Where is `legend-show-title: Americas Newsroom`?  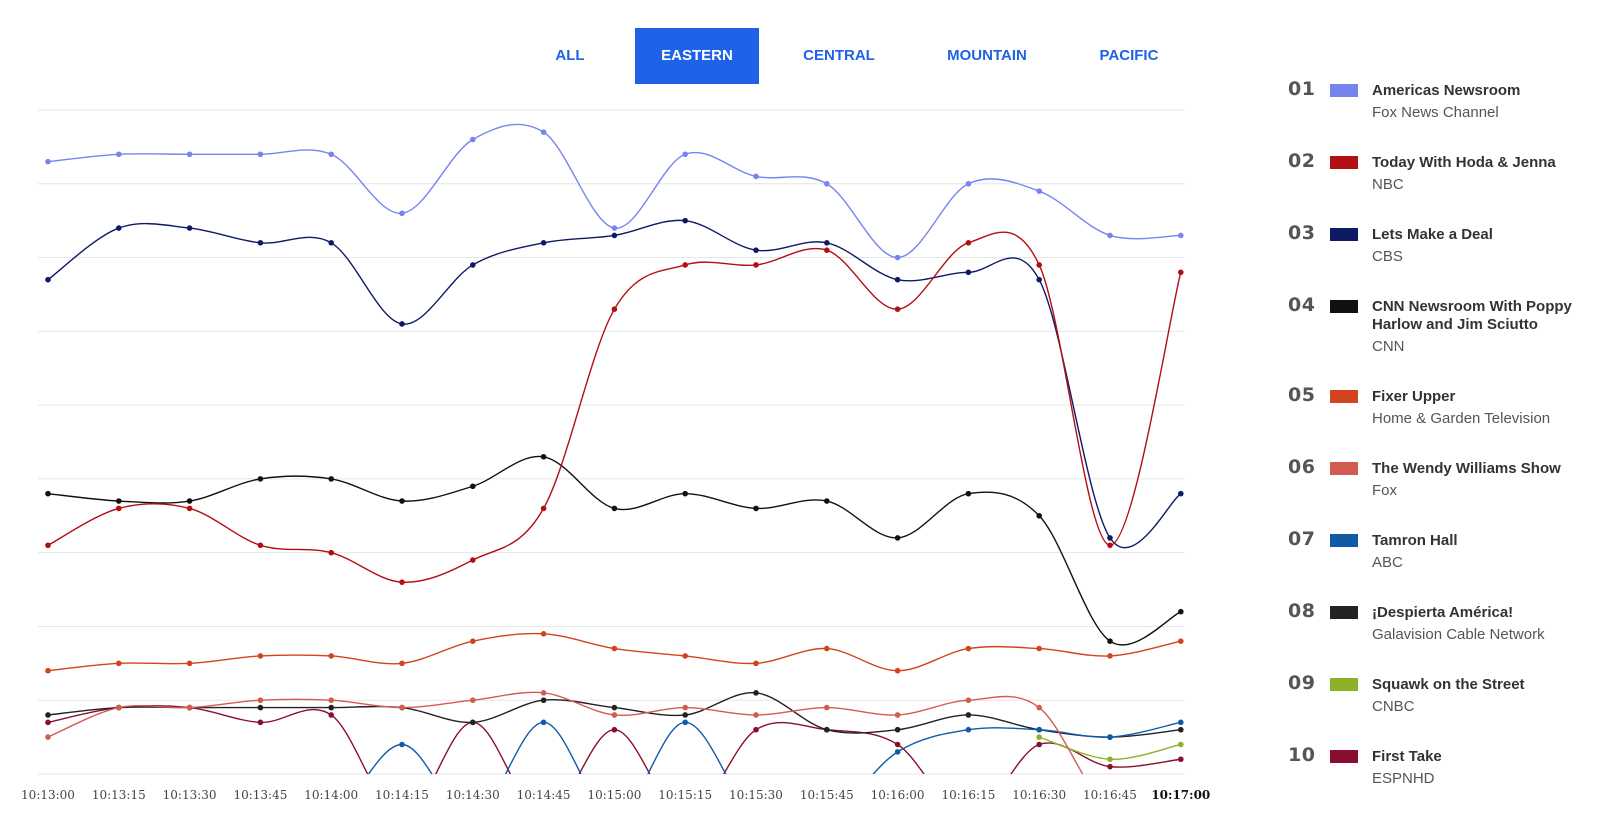
legend-show-title: Americas Newsroom is located at coordinates (1446, 90).